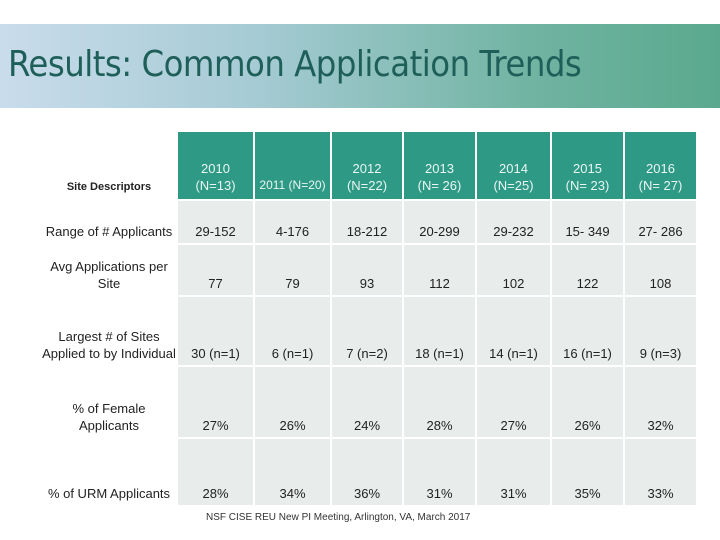 This screenshot has height=540, width=720. Describe the element at coordinates (440, 331) in the screenshot. I see `table-cell: 18 (n=1)` at that location.